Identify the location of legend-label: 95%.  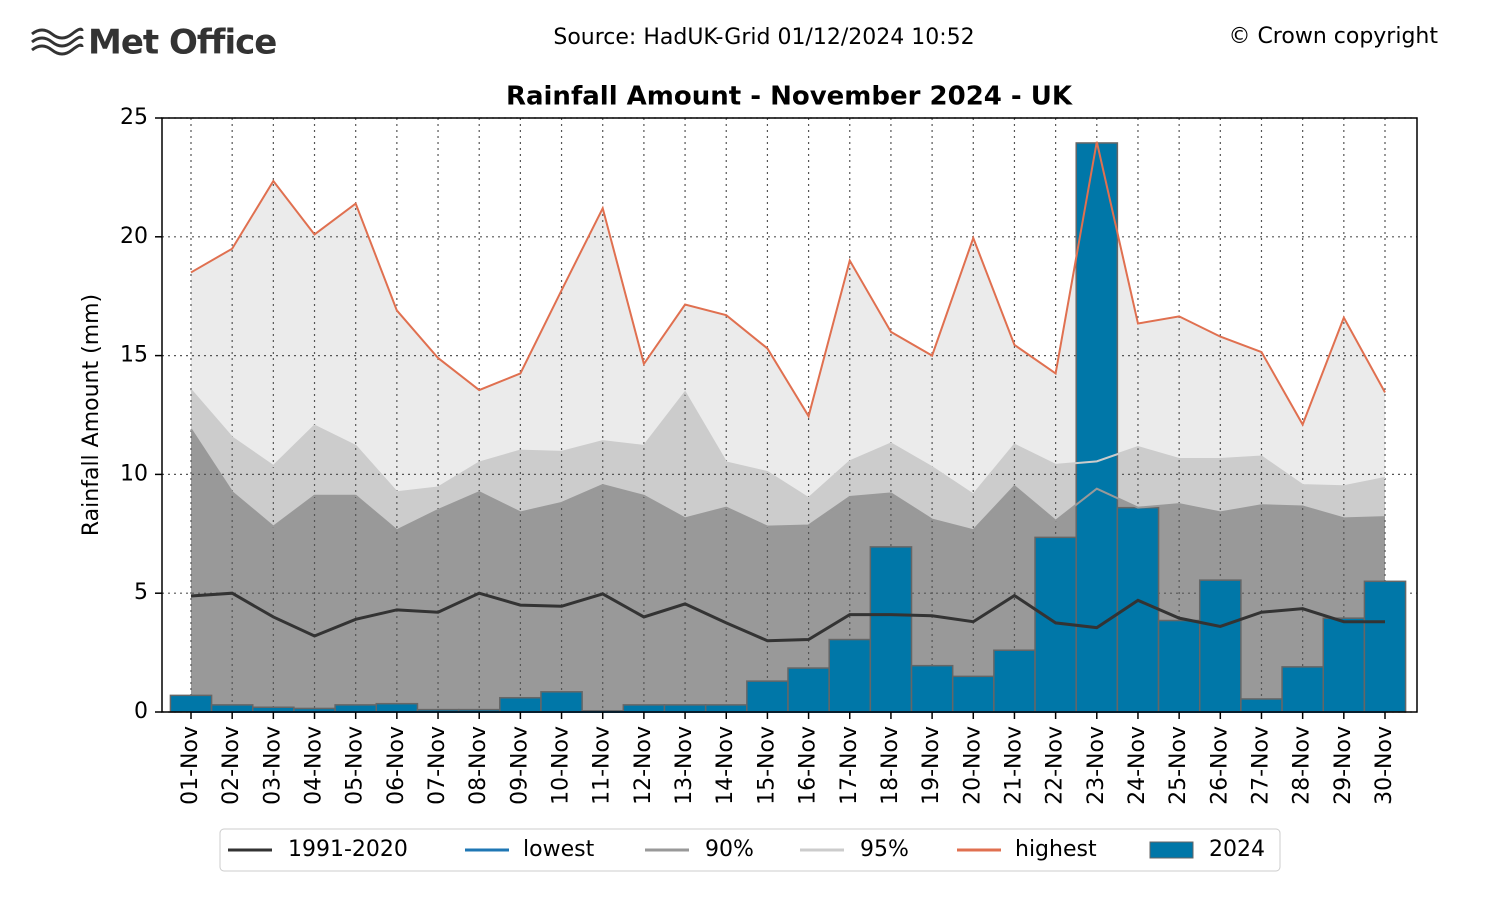
(884, 849).